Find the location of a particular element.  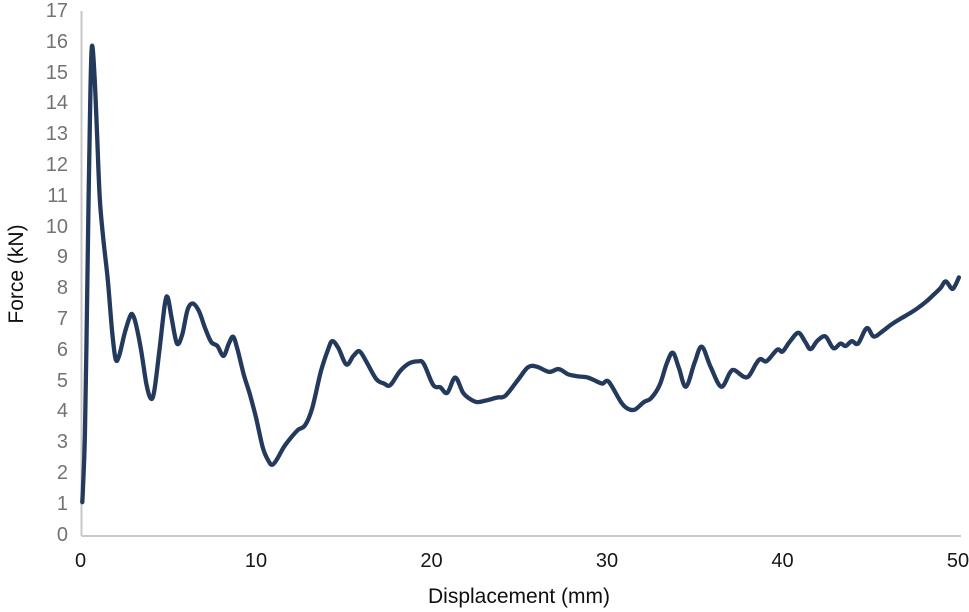

y-tick-label: 16 is located at coordinates (56, 41).